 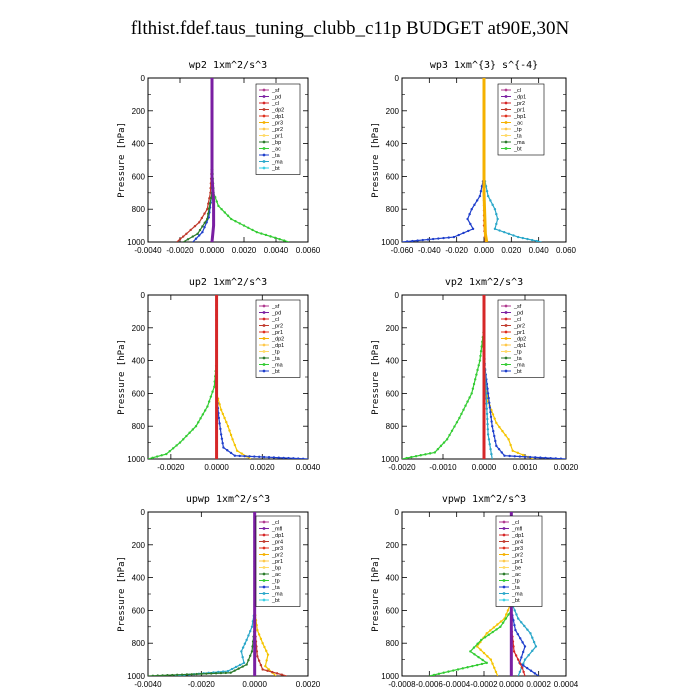 I want to click on y-tick-label: 0, so click(x=397, y=78).